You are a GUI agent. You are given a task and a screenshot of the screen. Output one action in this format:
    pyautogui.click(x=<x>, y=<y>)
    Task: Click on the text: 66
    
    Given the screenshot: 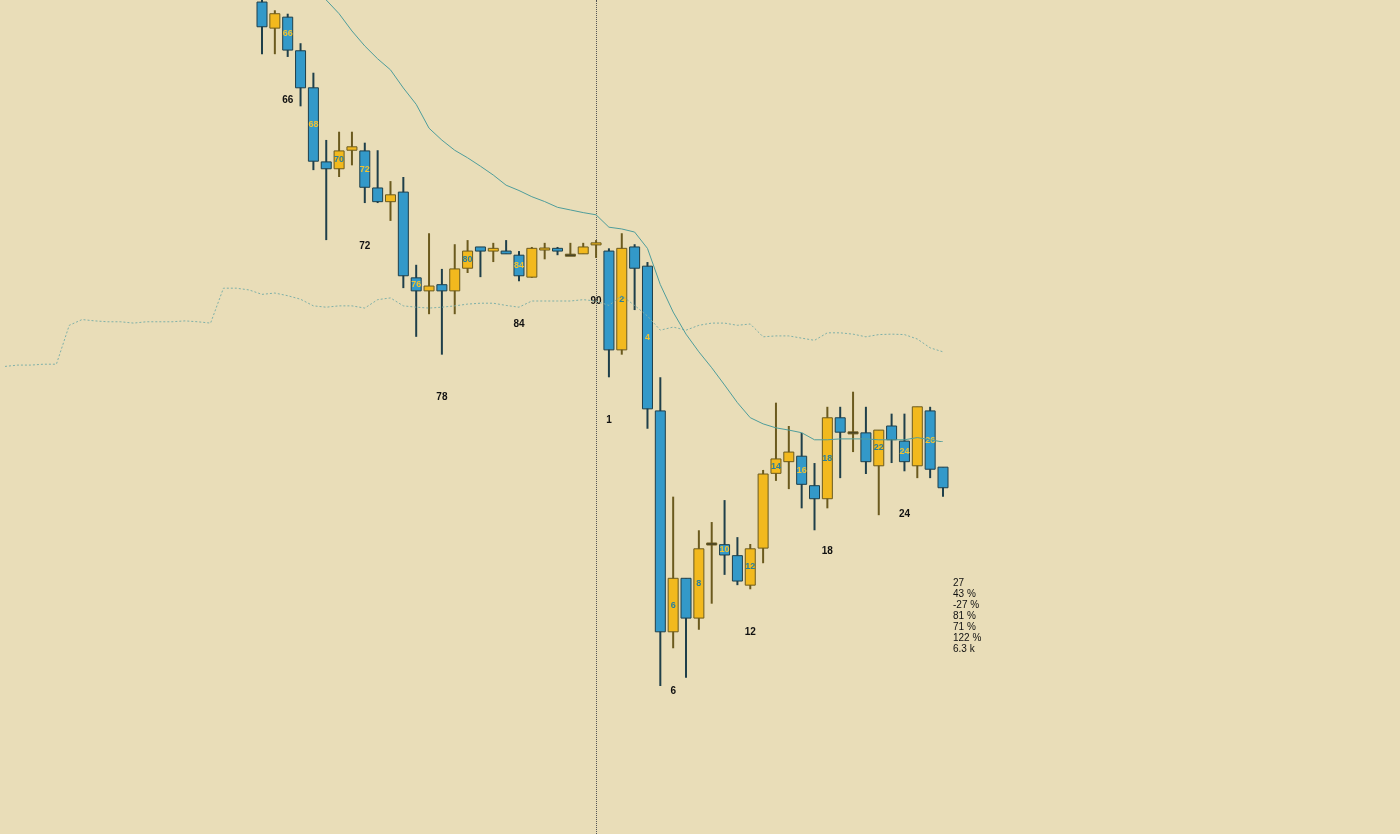 What is the action you would take?
    pyautogui.click(x=288, y=99)
    